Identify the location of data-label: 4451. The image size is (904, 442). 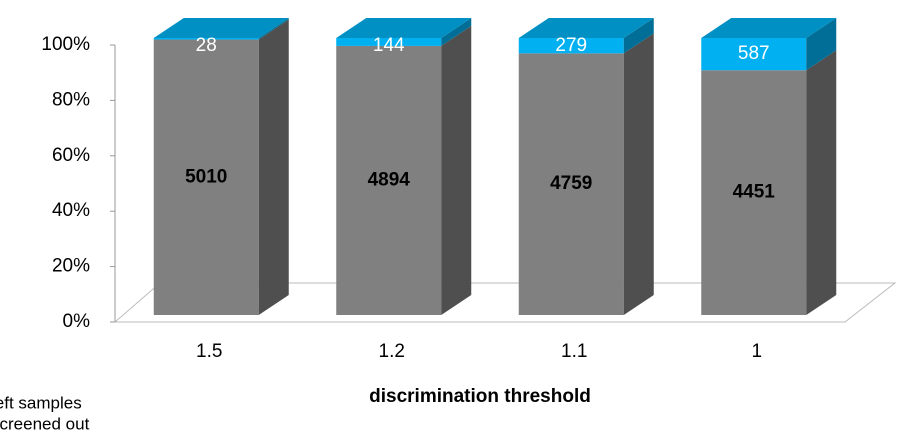
(754, 192).